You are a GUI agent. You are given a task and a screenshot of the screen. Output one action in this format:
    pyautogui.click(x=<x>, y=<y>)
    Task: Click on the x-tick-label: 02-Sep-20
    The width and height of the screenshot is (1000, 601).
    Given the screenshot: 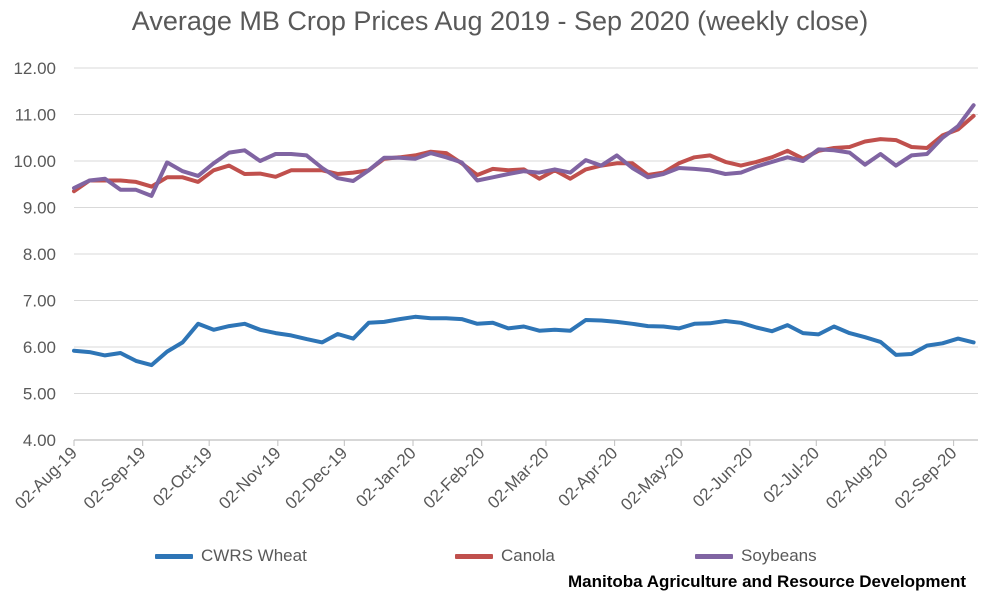 What is the action you would take?
    pyautogui.click(x=926, y=478)
    